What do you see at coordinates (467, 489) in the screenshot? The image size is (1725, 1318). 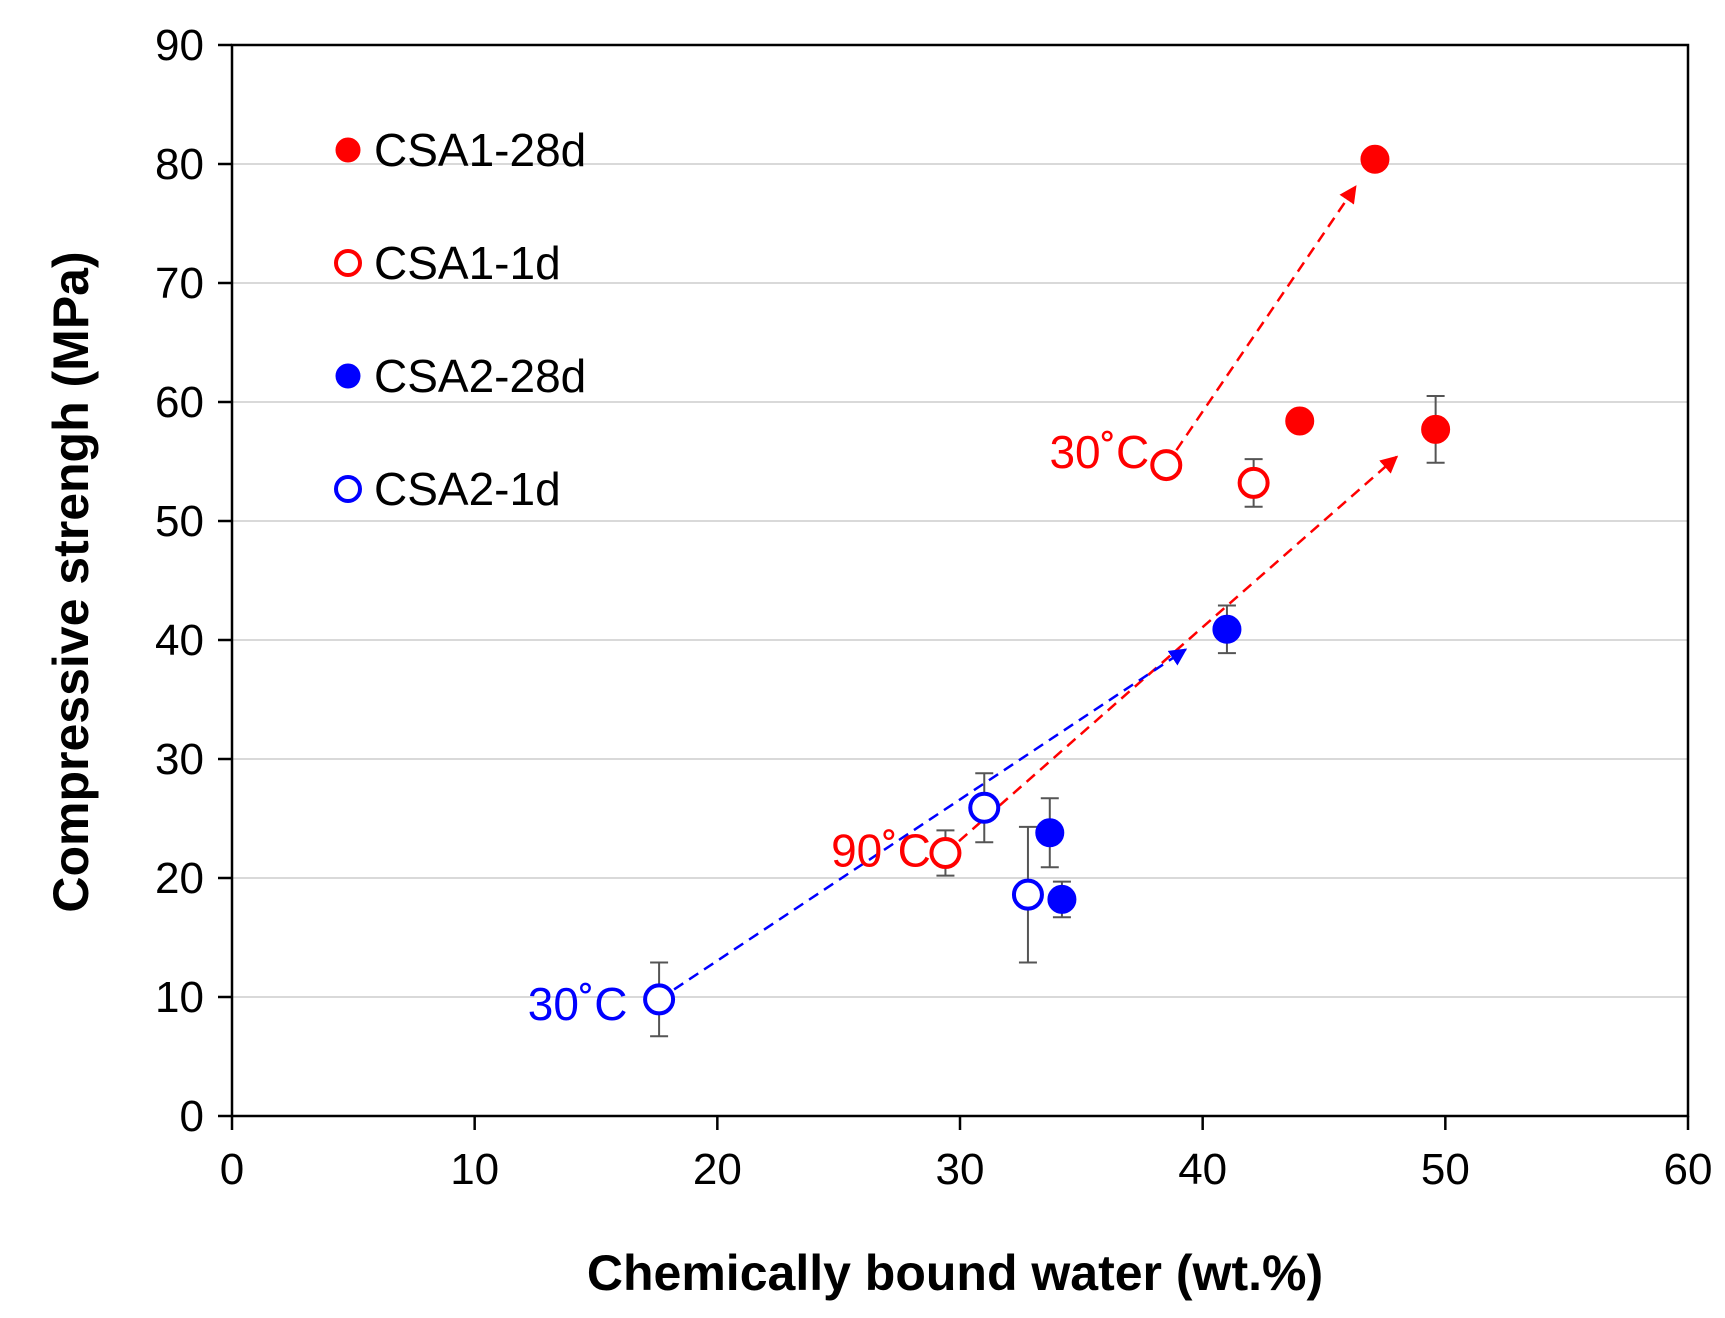 I see `legend-label-csa2-1d: CSA2-1d` at bounding box center [467, 489].